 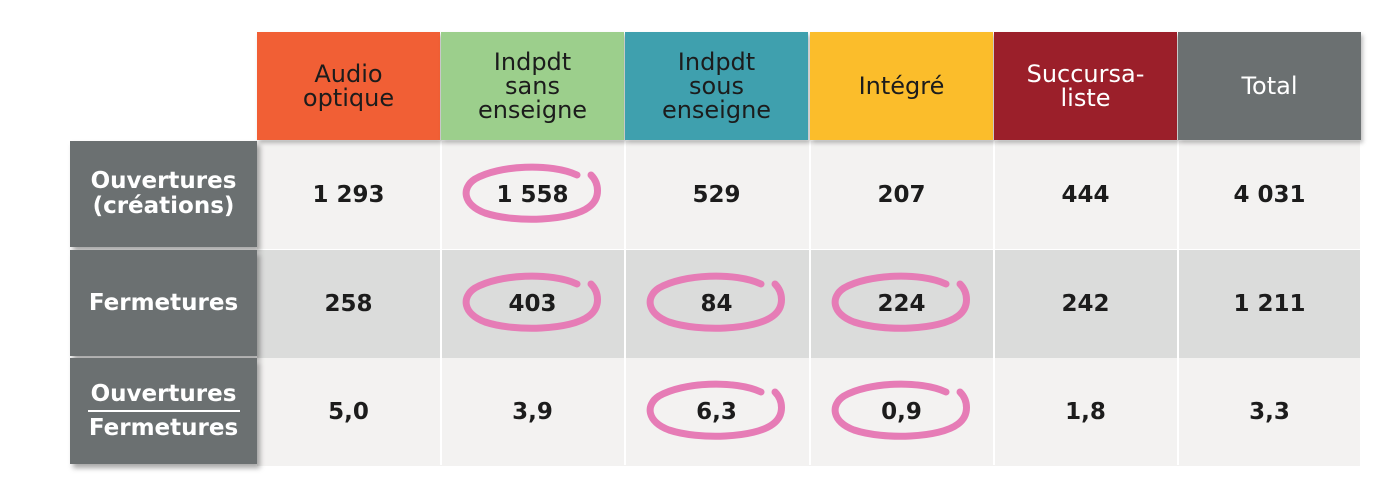 I want to click on table-cell: 84, so click(x=716, y=304).